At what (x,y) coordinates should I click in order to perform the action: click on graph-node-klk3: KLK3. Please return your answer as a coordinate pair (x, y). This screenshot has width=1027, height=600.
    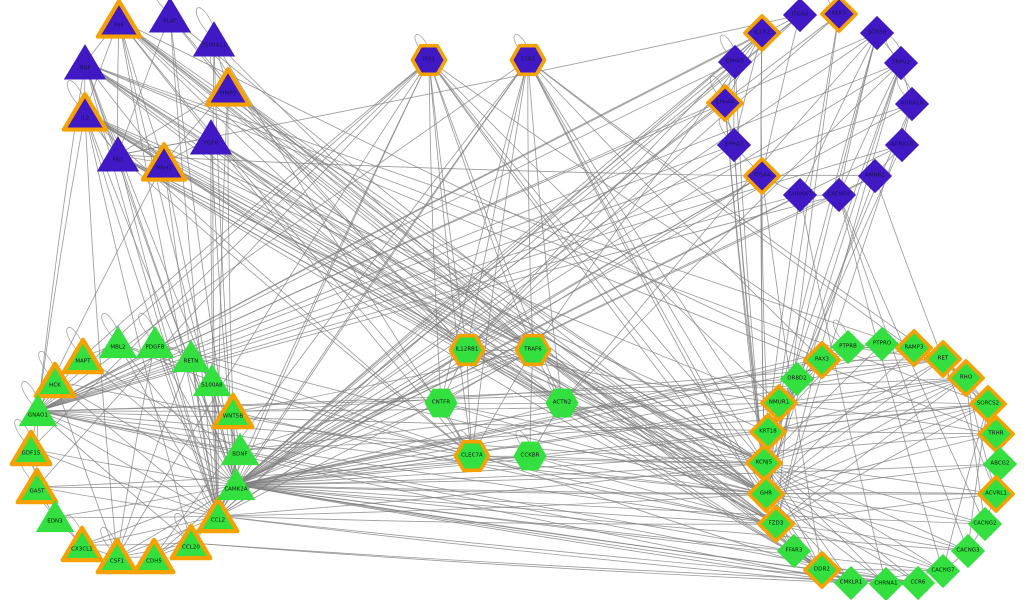
    Looking at the image, I should click on (839, 16).